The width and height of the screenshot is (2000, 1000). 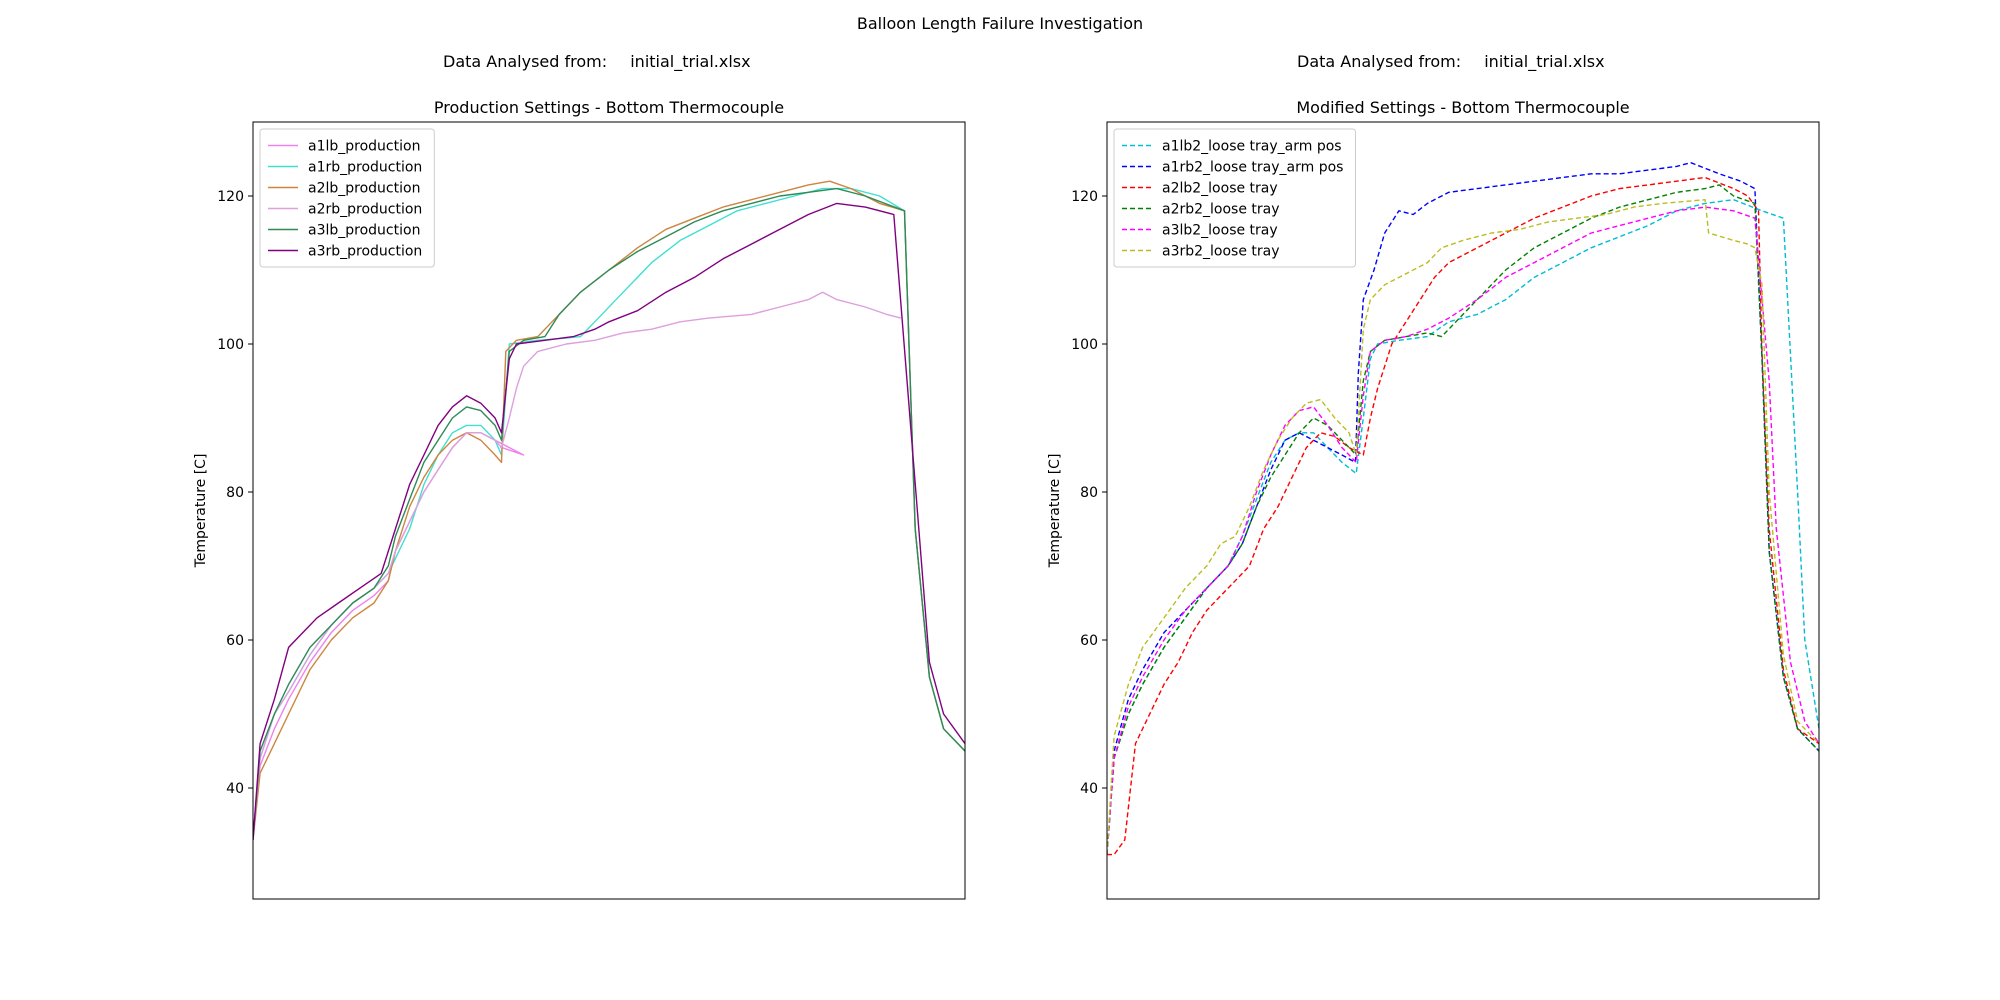 I want to click on left-source-label: Data Analysed from:, so click(x=525, y=61).